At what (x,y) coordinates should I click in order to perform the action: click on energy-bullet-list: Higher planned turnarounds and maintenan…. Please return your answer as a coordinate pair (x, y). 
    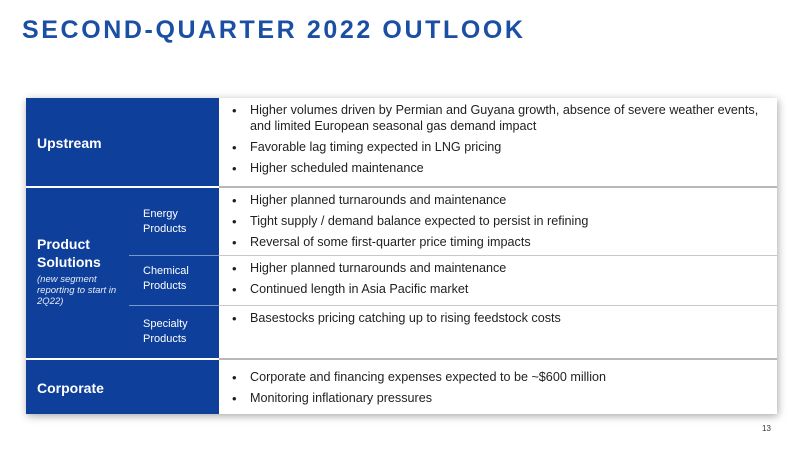
    Looking at the image, I should click on (500, 224).